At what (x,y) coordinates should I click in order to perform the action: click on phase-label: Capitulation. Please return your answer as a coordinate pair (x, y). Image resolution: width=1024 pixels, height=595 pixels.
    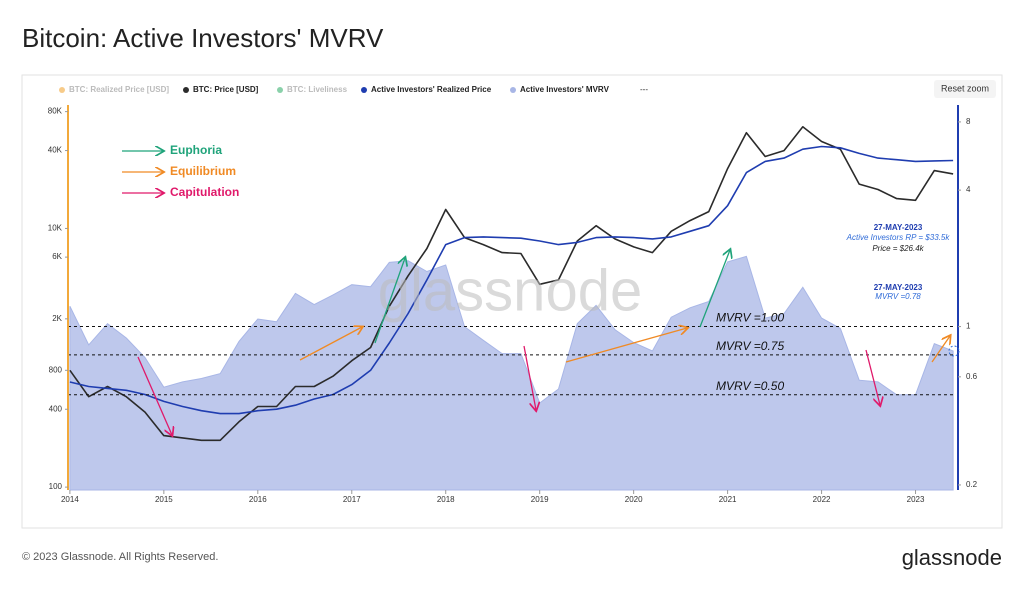
    Looking at the image, I should click on (204, 192).